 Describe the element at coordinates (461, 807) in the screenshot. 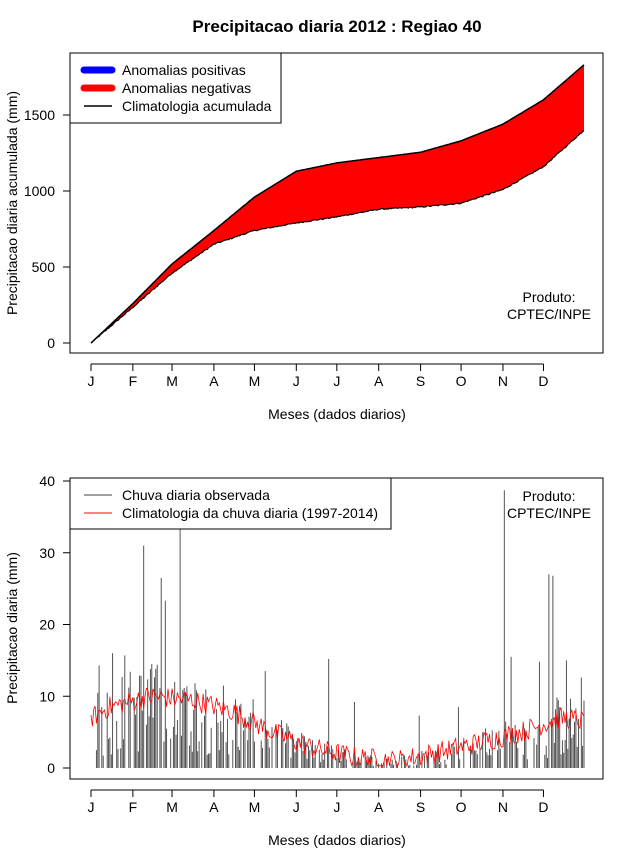

I see `bottom-x-tick-label: O` at that location.